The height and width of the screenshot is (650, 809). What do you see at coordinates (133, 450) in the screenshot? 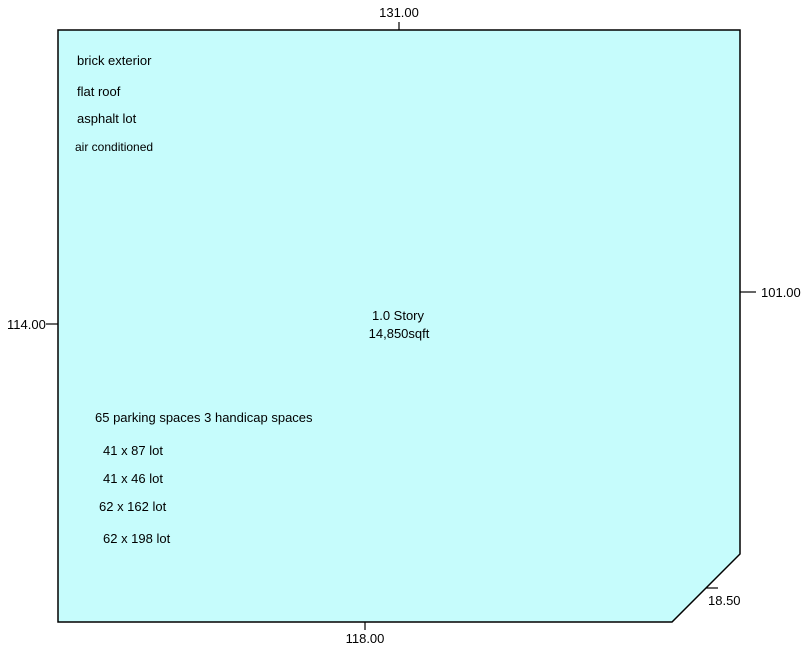
I see `lot-note-1: 41 x 87 lot` at bounding box center [133, 450].